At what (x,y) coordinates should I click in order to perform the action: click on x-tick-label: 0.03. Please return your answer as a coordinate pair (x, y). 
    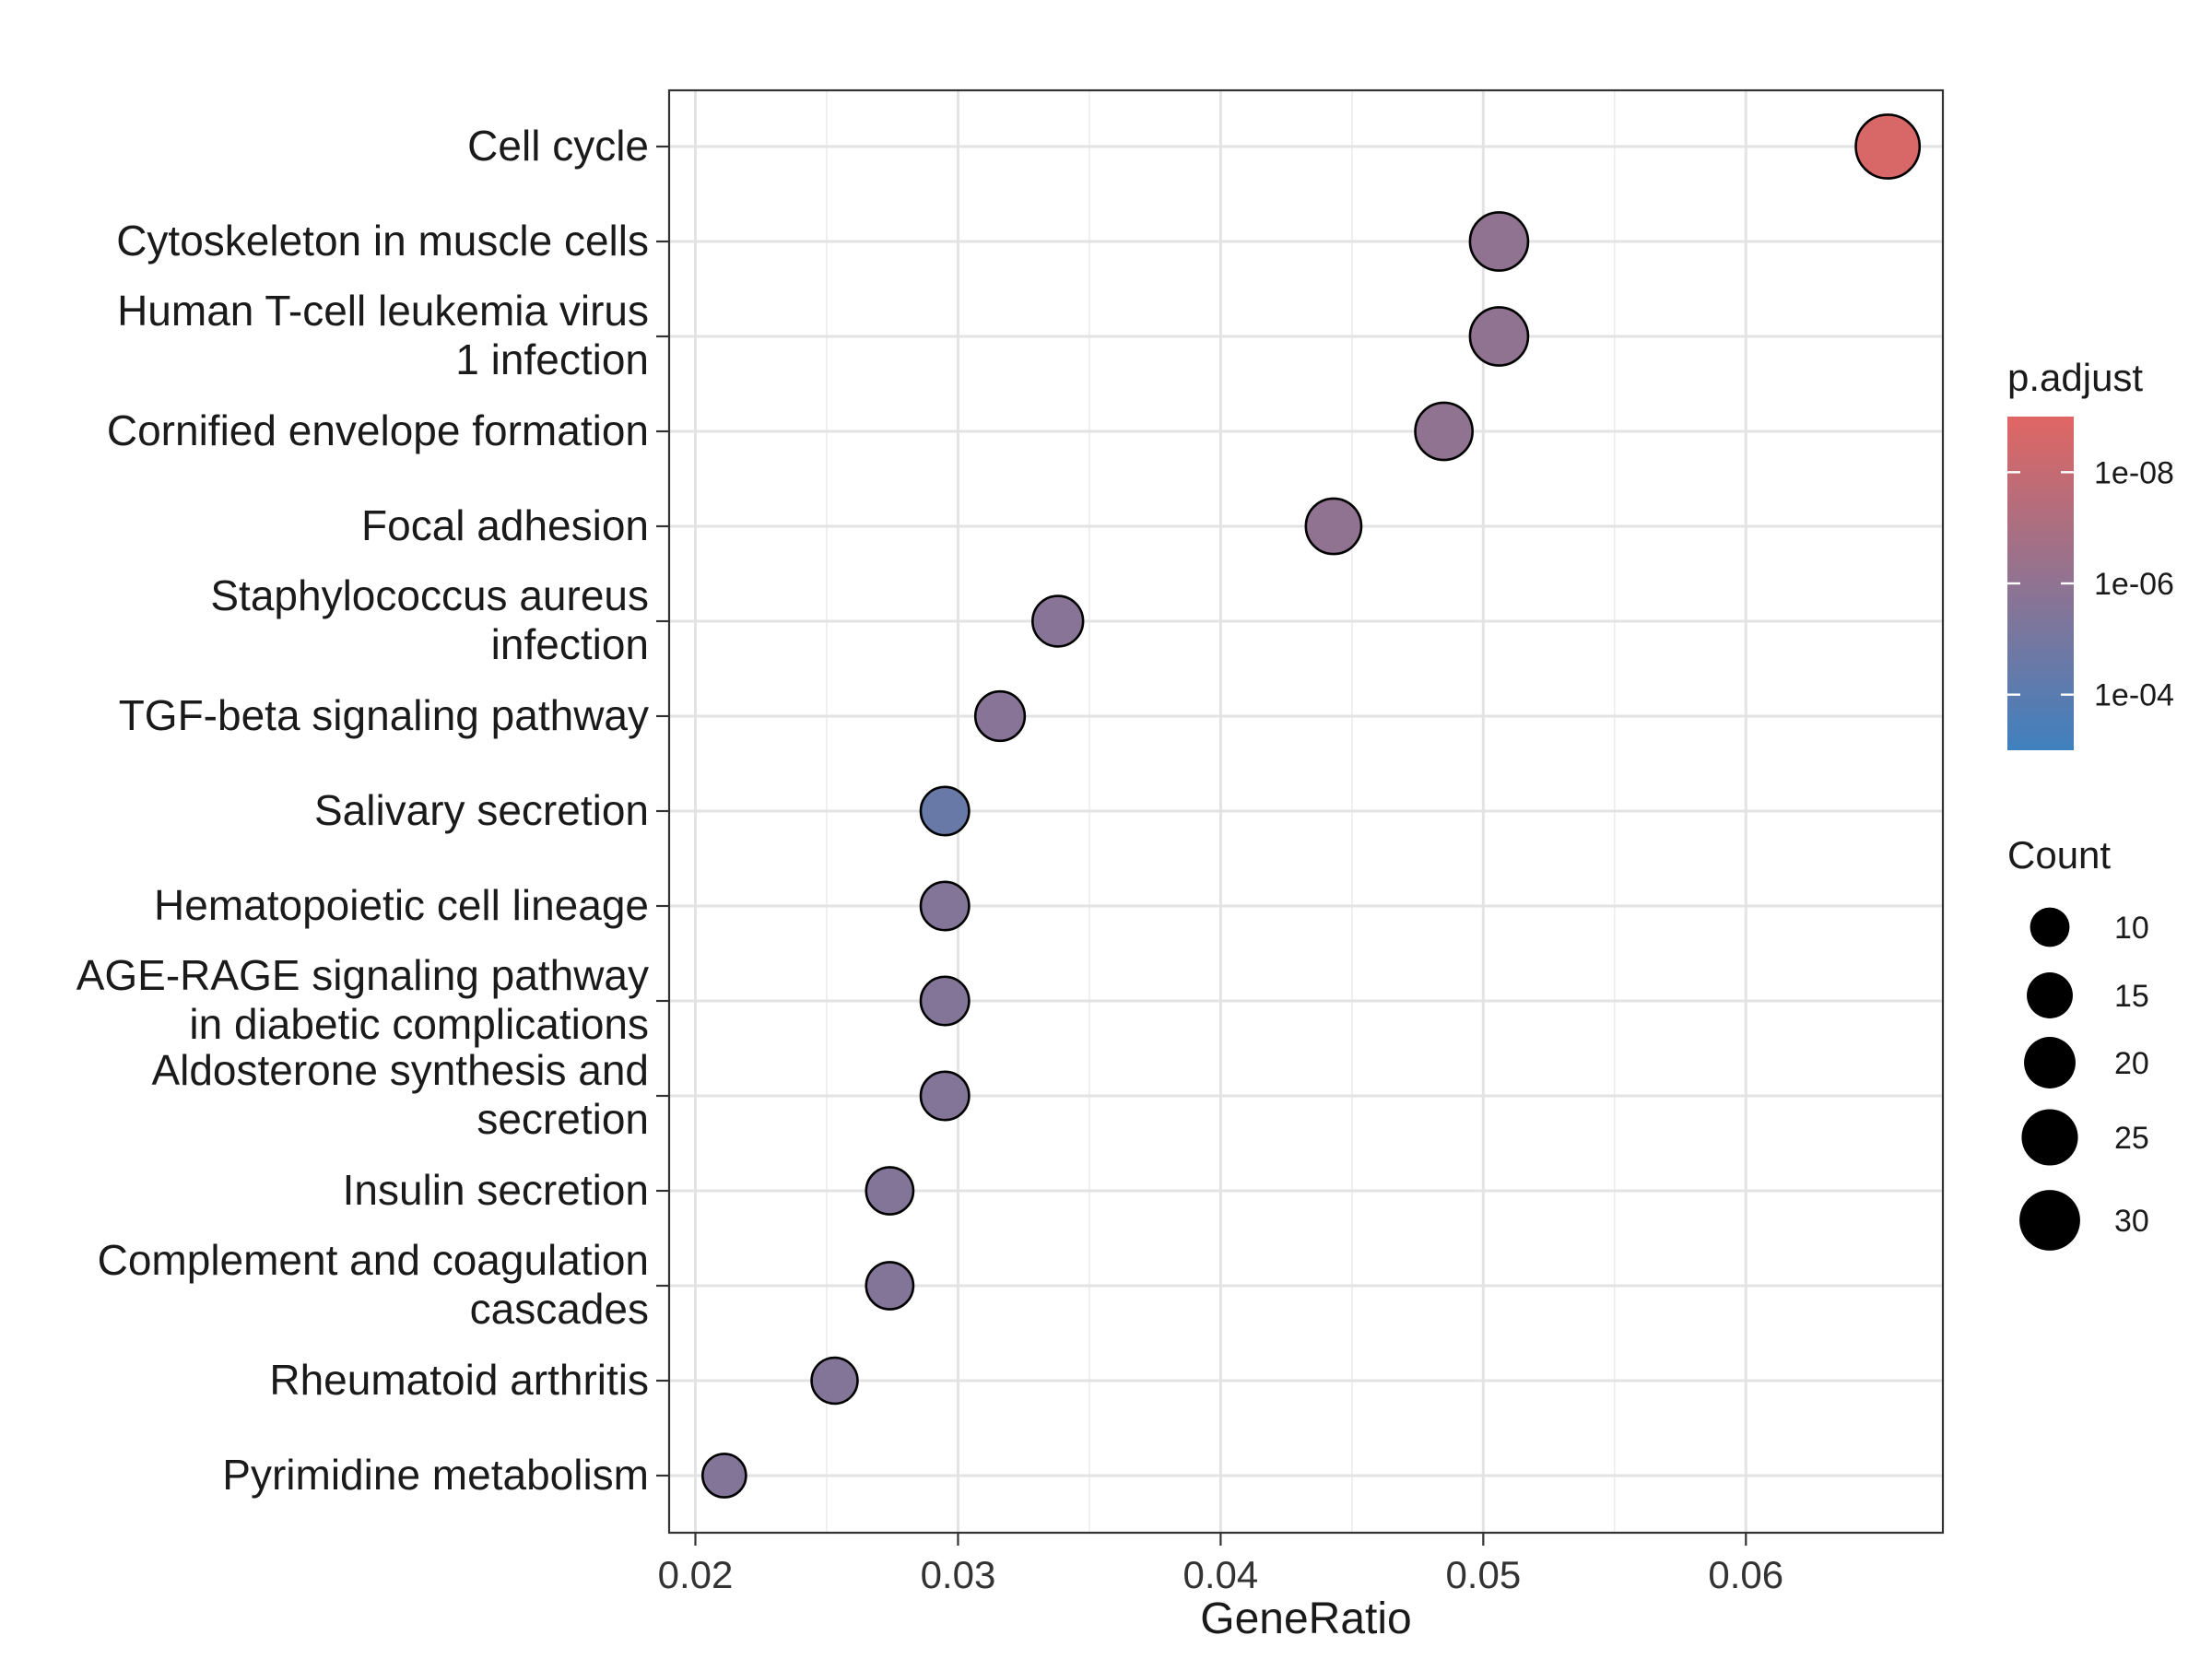
    Looking at the image, I should click on (958, 1574).